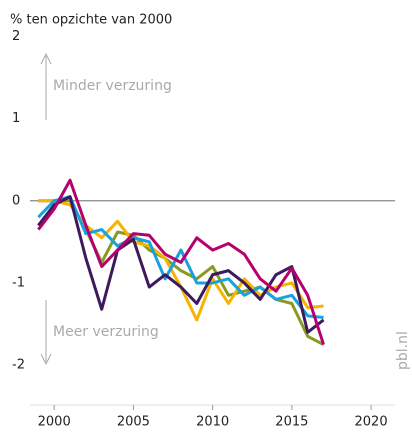 The width and height of the screenshot is (412, 436). What do you see at coordinates (106, 332) in the screenshot?
I see `annotation: Meer verzuring` at bounding box center [106, 332].